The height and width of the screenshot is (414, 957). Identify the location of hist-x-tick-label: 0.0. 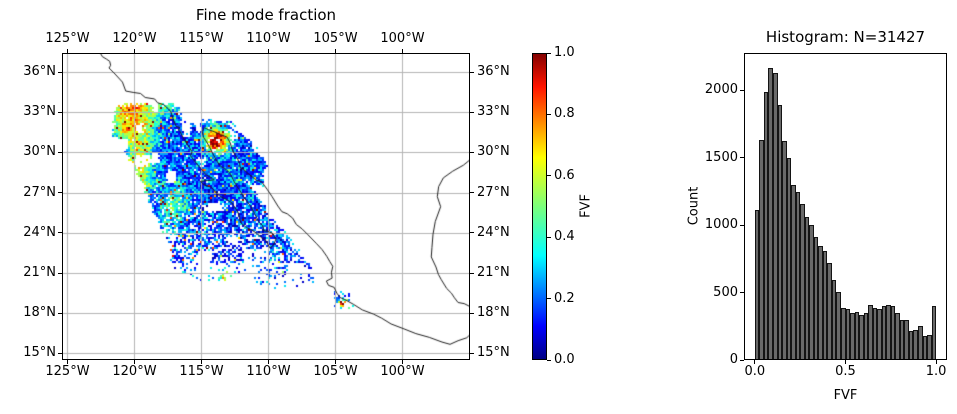
(755, 371).